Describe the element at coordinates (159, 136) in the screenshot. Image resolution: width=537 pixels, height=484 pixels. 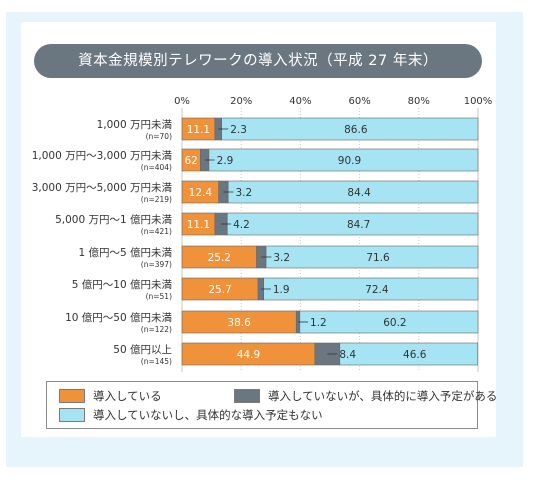
I see `category-n-label: (n=70)` at that location.